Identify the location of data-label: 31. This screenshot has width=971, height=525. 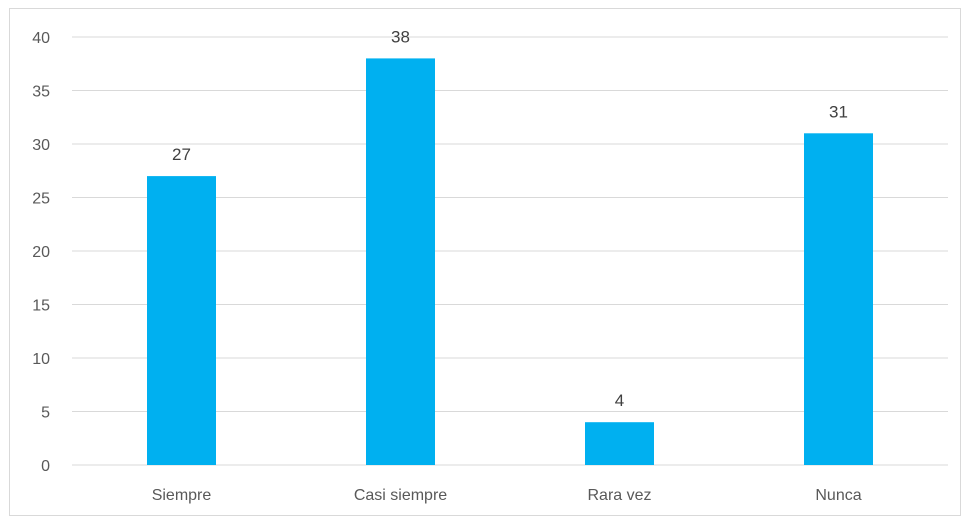
(838, 111).